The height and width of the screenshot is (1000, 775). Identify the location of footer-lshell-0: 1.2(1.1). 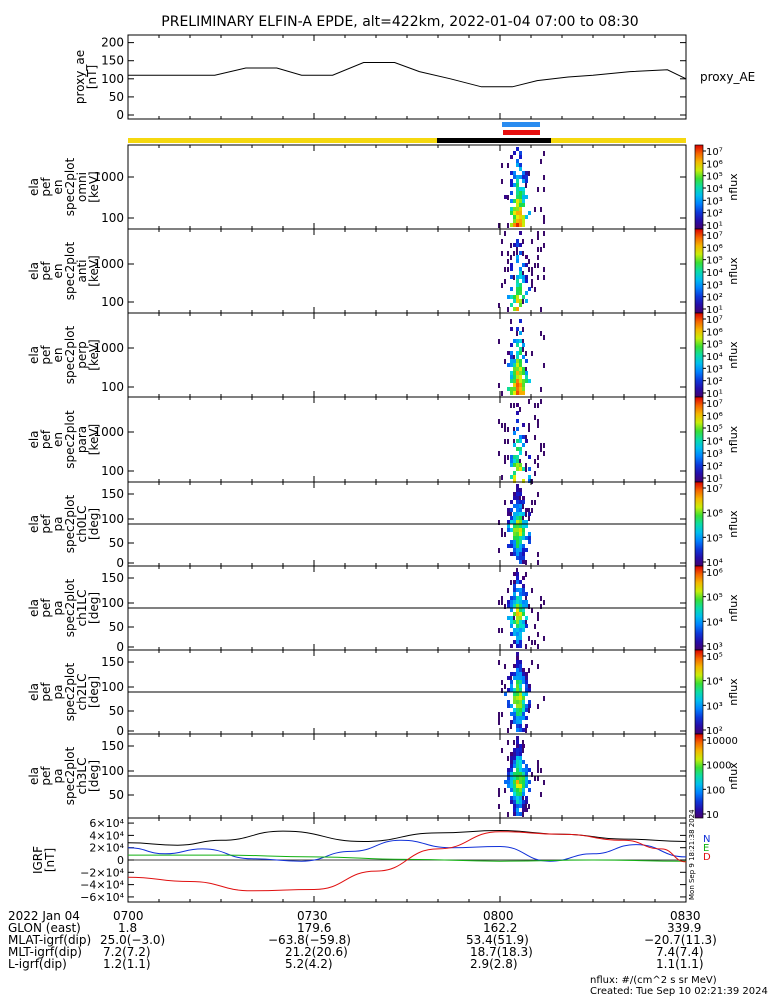
(127, 964).